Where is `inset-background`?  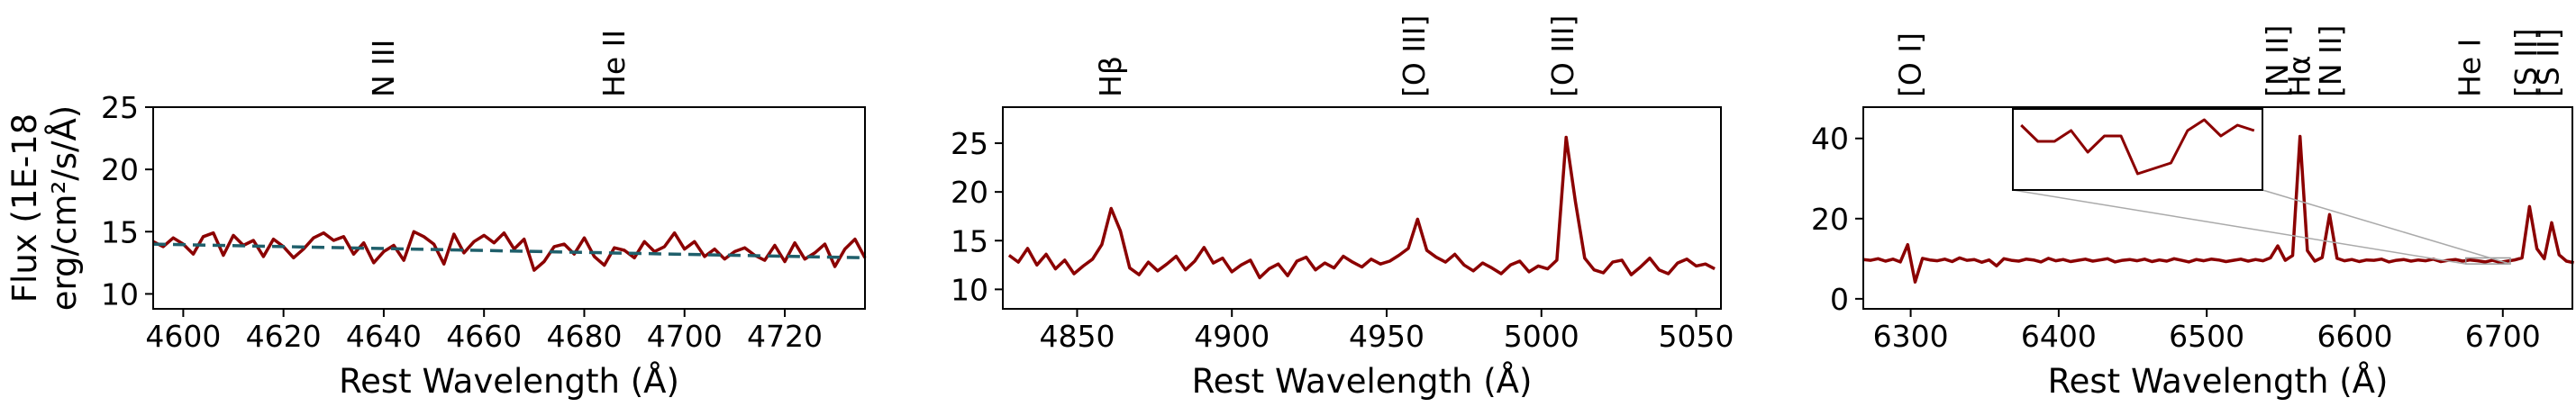
inset-background is located at coordinates (2137, 149).